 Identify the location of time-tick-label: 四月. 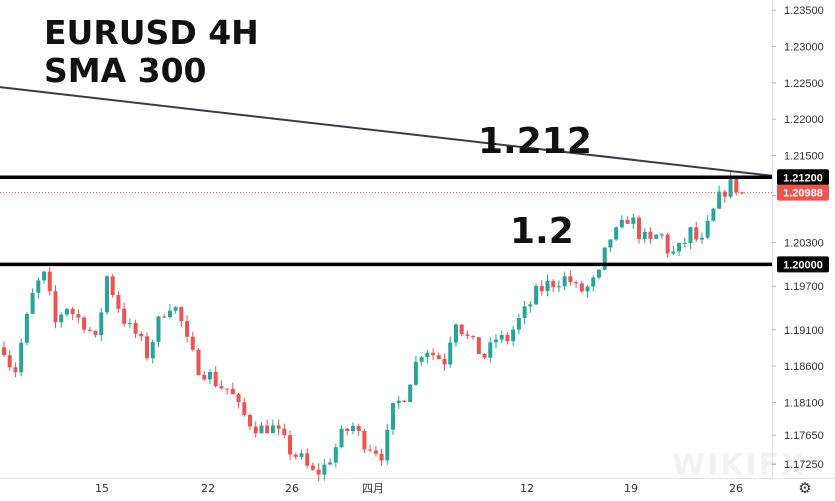
(373, 488).